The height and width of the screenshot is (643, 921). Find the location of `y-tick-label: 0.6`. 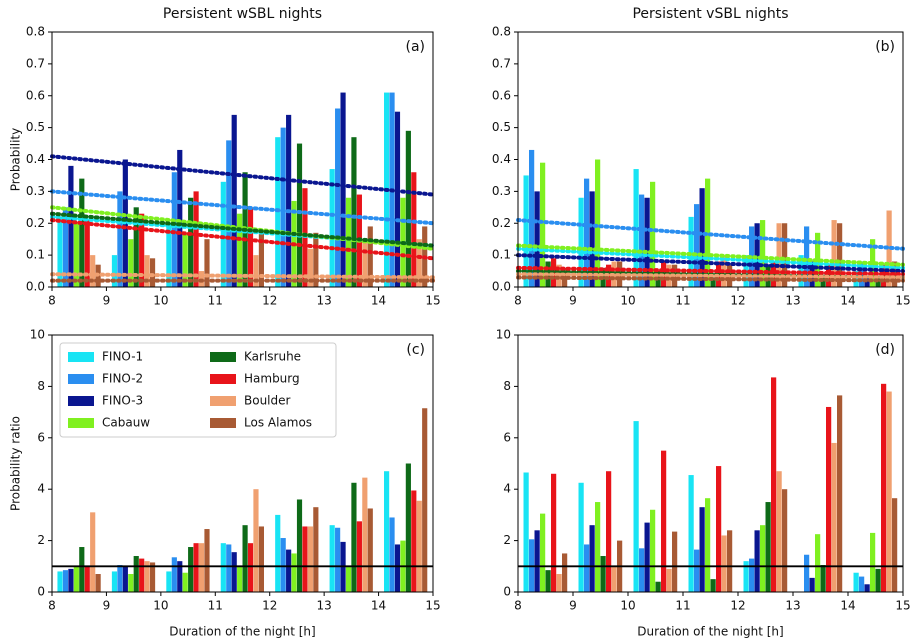

y-tick-label: 0.6 is located at coordinates (35, 95).